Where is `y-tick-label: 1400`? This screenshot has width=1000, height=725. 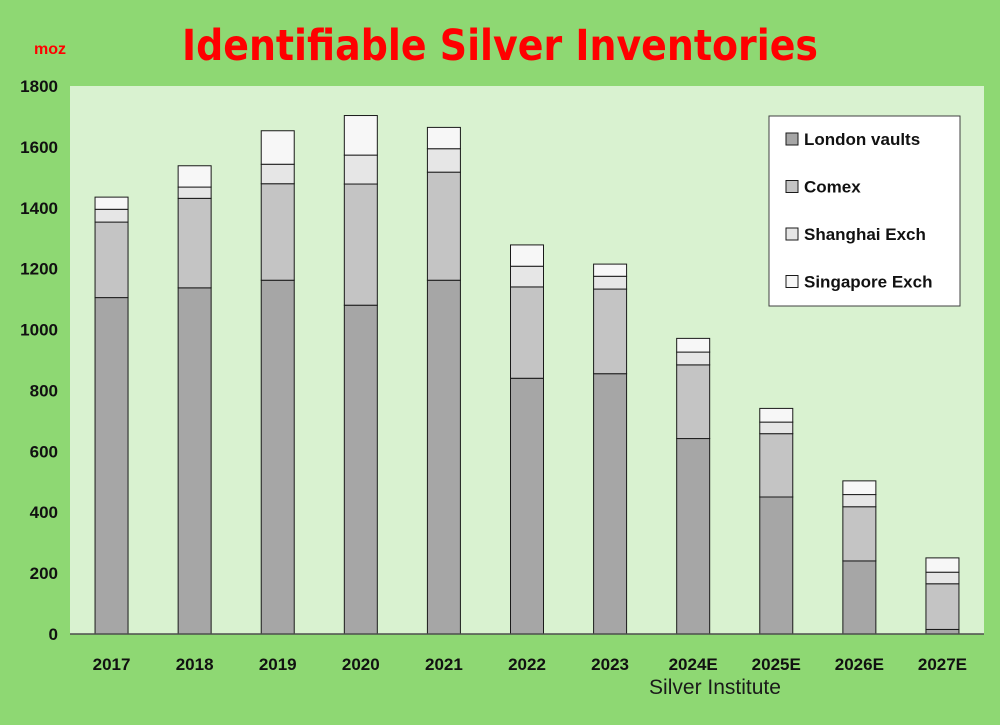
y-tick-label: 1400 is located at coordinates (39, 208).